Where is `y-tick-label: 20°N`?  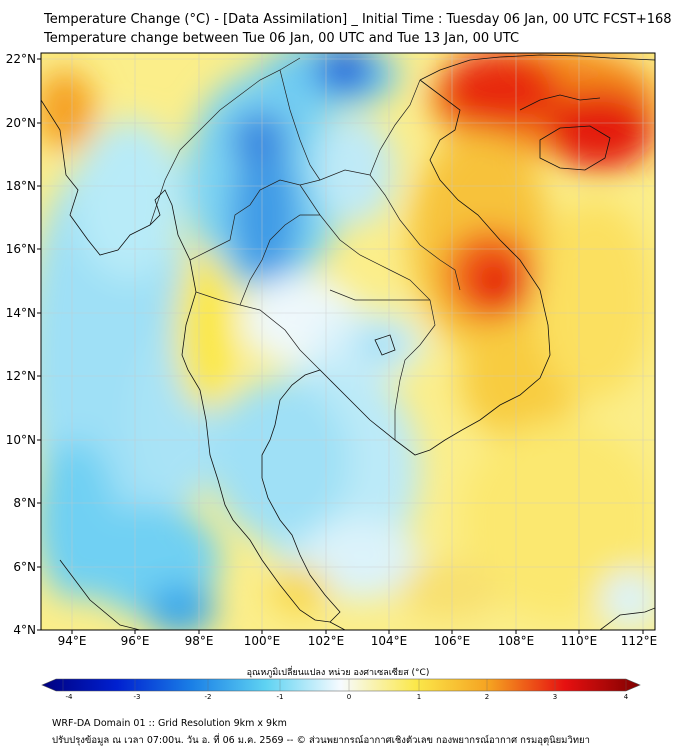
y-tick-label: 20°N is located at coordinates (21, 123).